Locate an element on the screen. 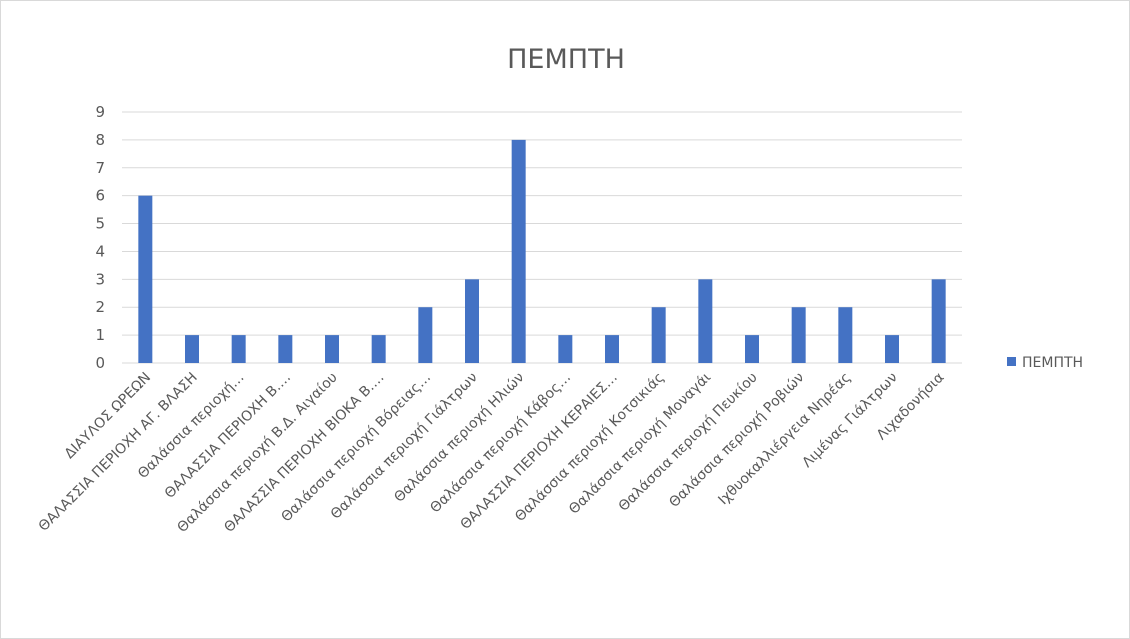 This screenshot has height=639, width=1130. y-tick-label: 1 is located at coordinates (100, 335).